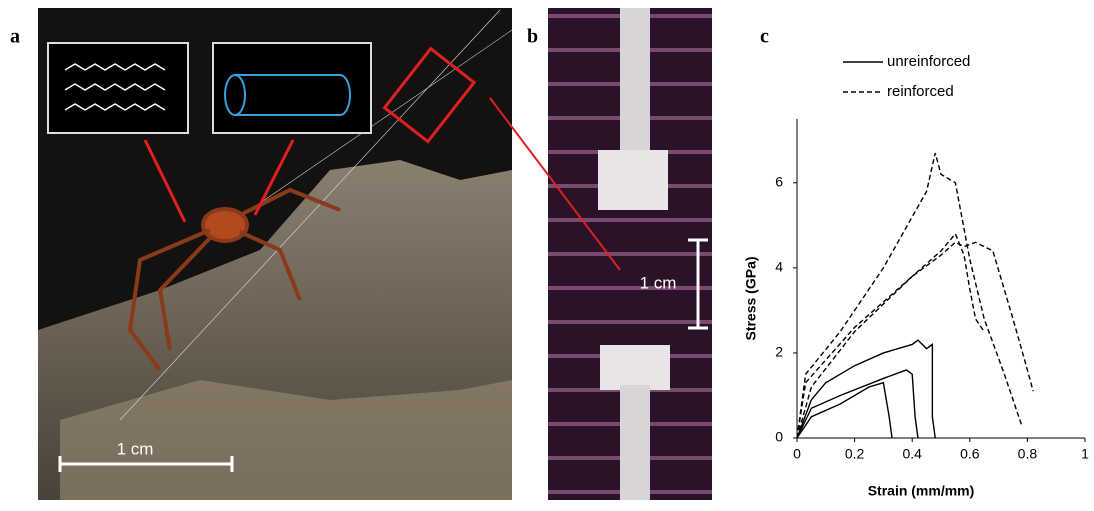  I want to click on graphene-inset, so click(118, 88).